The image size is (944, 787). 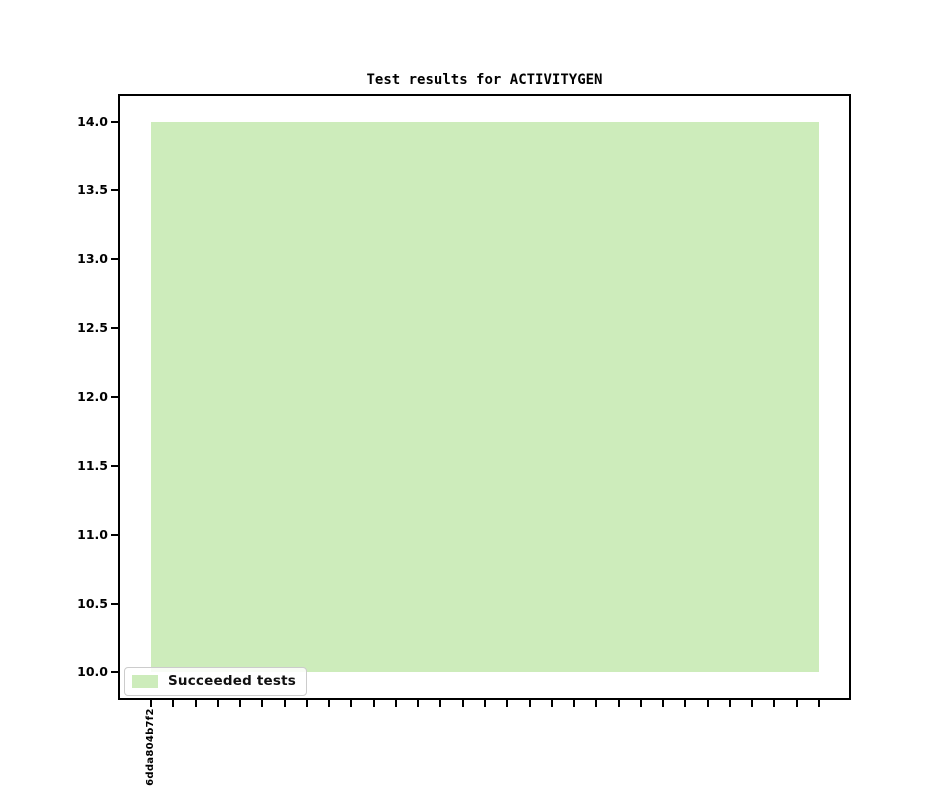 I want to click on legend-swatch-succeeded, so click(x=145, y=681).